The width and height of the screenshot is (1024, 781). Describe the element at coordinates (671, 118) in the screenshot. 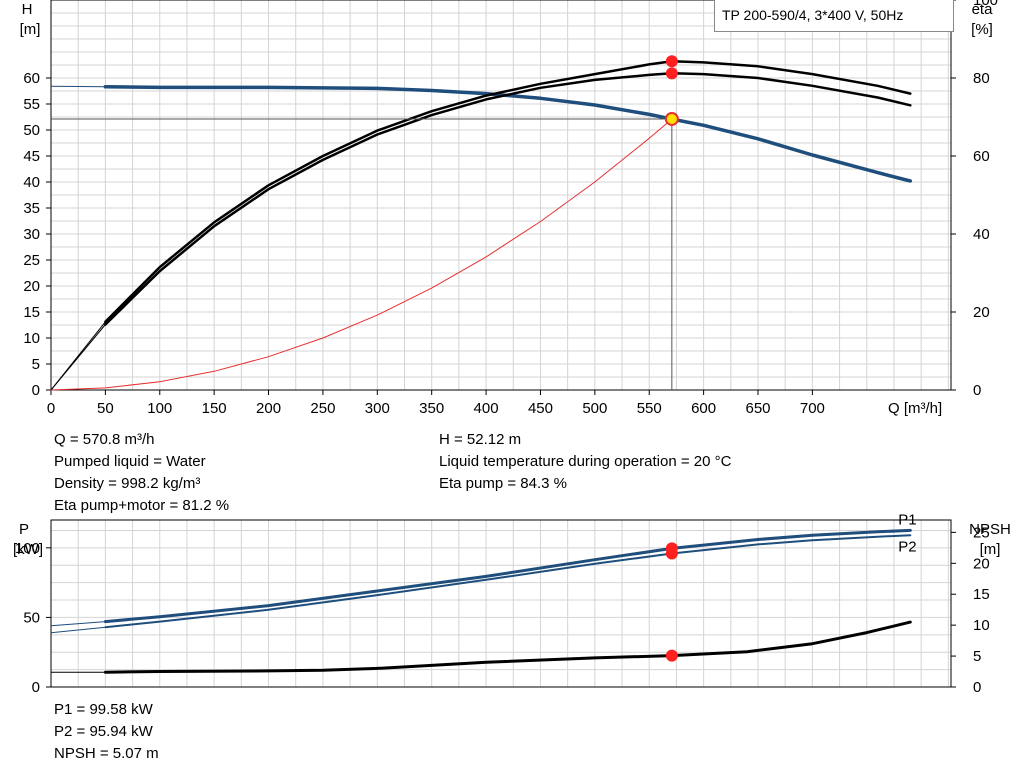

I see `op-point-head` at that location.